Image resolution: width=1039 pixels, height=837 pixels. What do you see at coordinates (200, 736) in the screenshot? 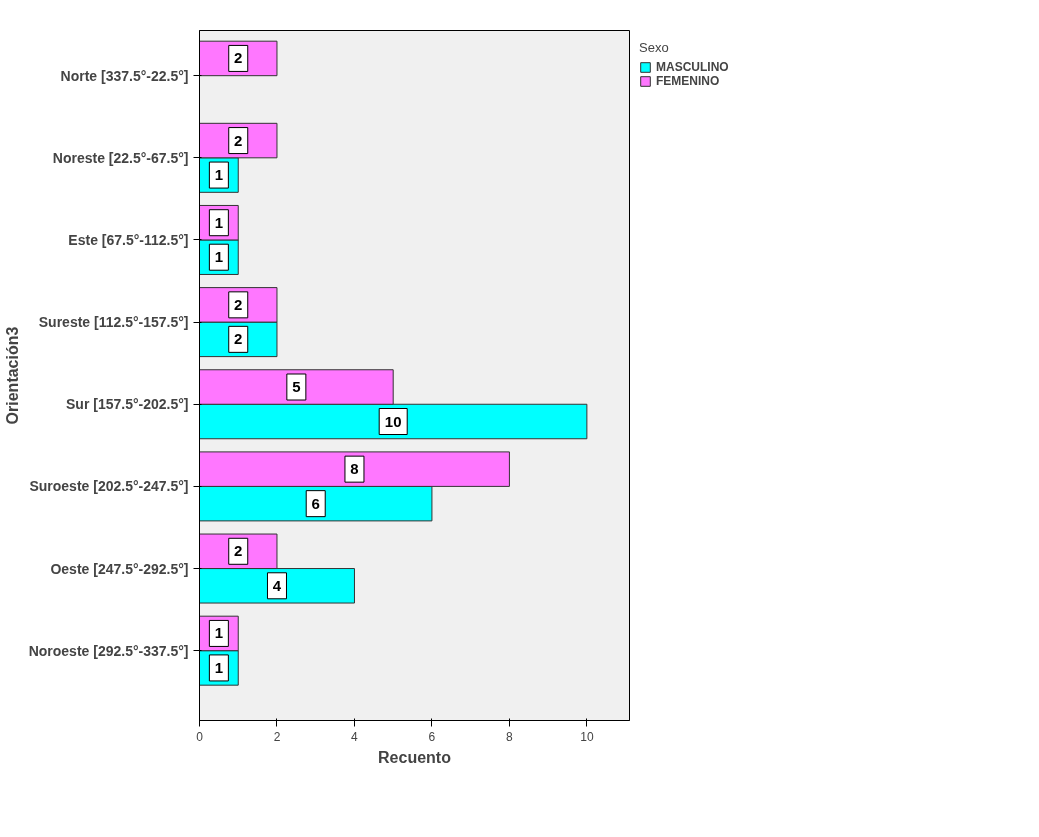
I see `x-tick-label: 0` at bounding box center [200, 736].